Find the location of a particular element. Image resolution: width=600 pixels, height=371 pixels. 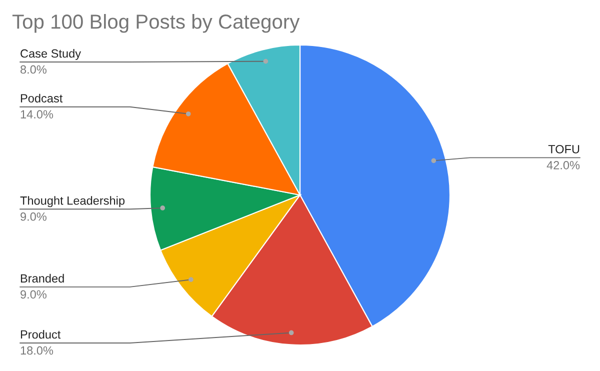

chart-title: Top 100 Blog Posts by Category is located at coordinates (156, 23).